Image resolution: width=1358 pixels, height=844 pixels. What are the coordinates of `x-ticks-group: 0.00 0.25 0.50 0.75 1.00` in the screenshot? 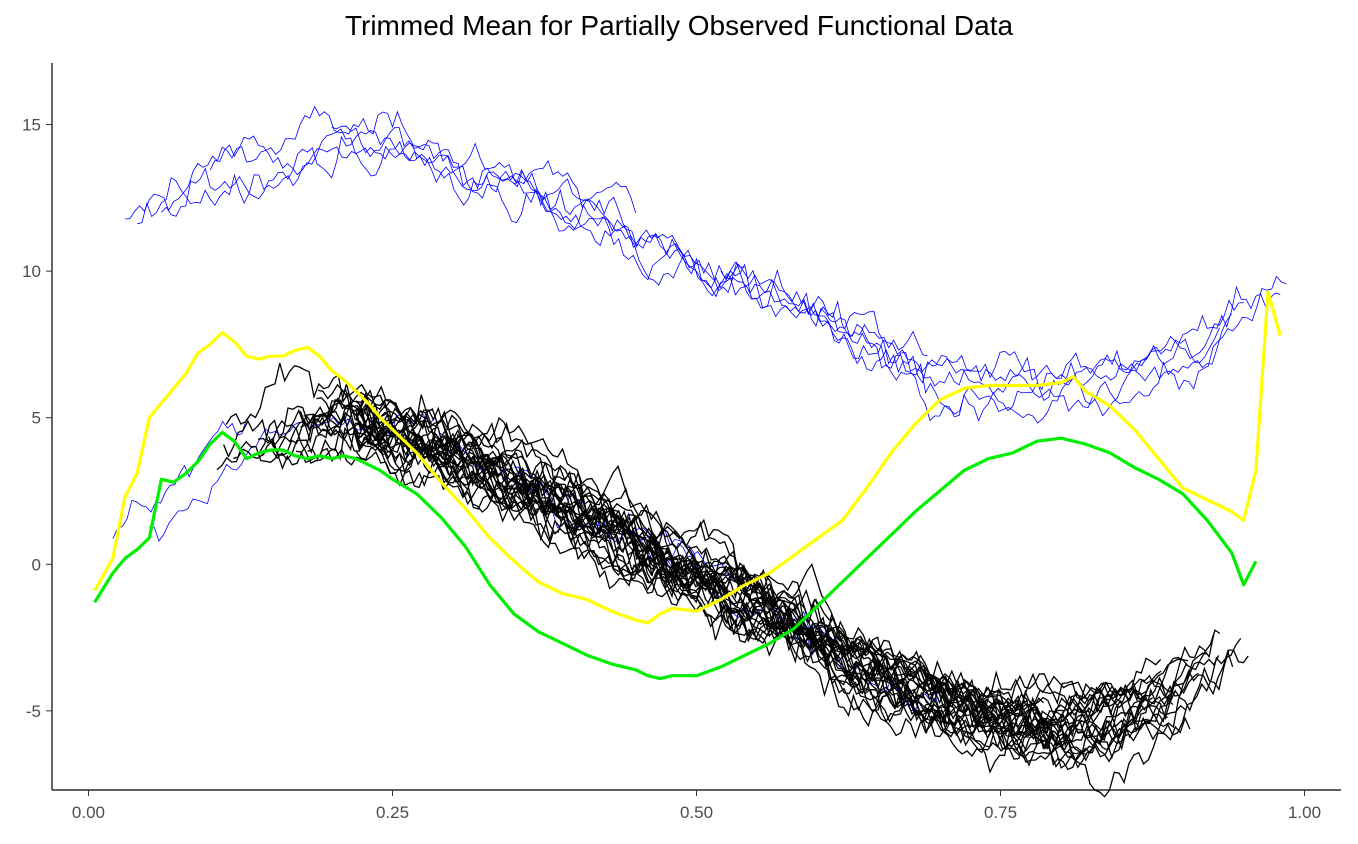 It's located at (696, 806).